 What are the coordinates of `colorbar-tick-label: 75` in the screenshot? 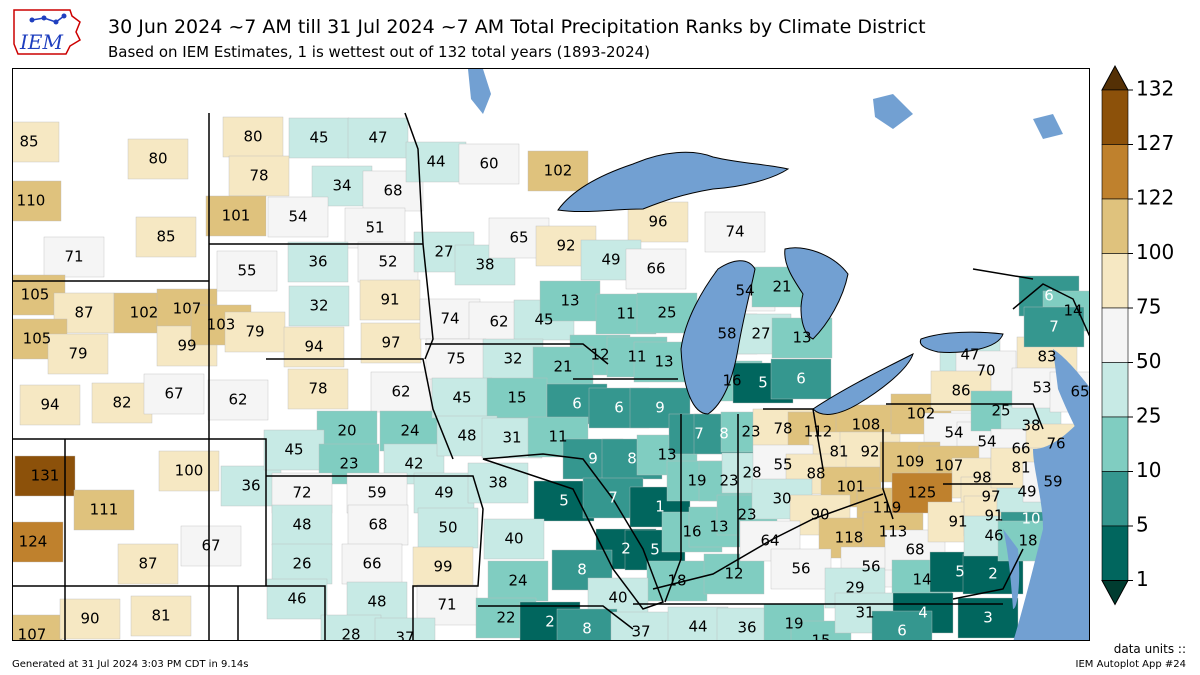 It's located at (1148, 307).